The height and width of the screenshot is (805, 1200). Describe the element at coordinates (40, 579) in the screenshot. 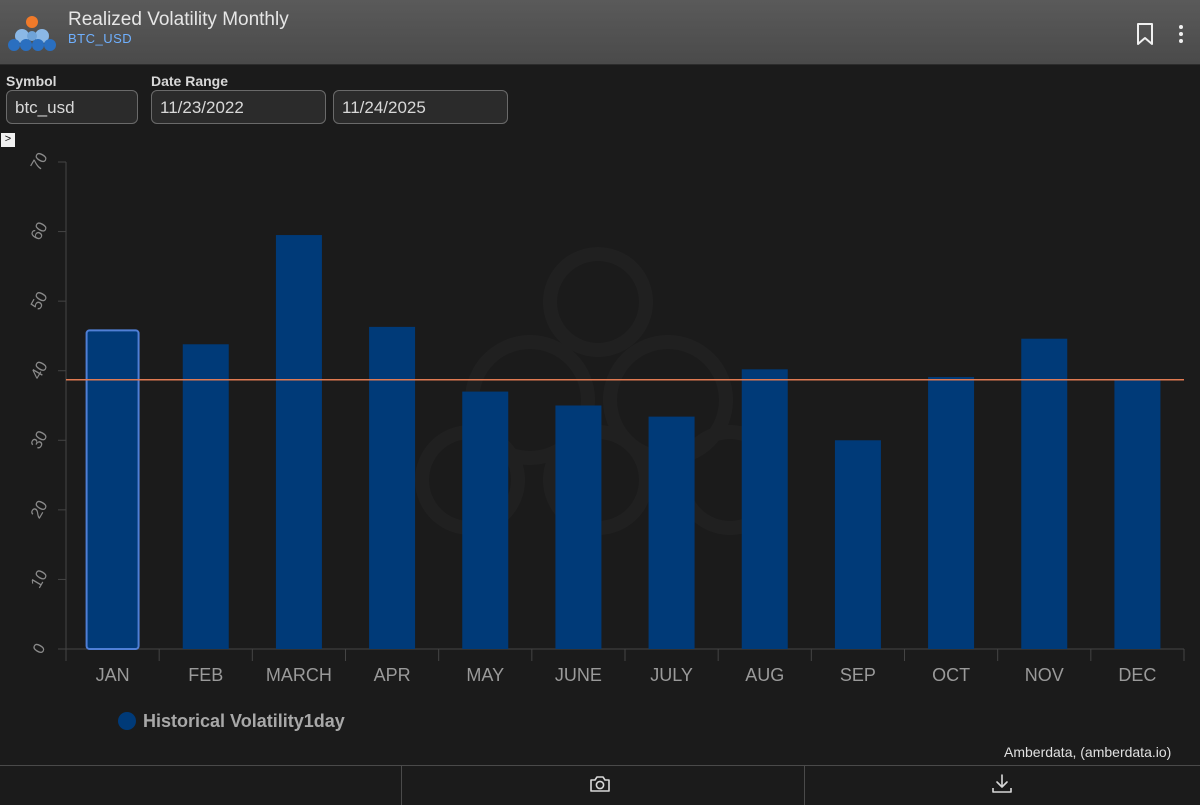

I see `y-tick-label: 10` at that location.